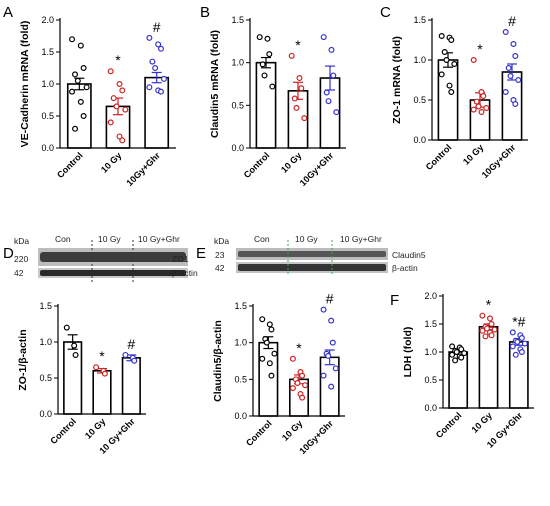  What do you see at coordinates (419, 20) in the screenshot?
I see `y-tick-label-c-3: 1.5` at bounding box center [419, 20].